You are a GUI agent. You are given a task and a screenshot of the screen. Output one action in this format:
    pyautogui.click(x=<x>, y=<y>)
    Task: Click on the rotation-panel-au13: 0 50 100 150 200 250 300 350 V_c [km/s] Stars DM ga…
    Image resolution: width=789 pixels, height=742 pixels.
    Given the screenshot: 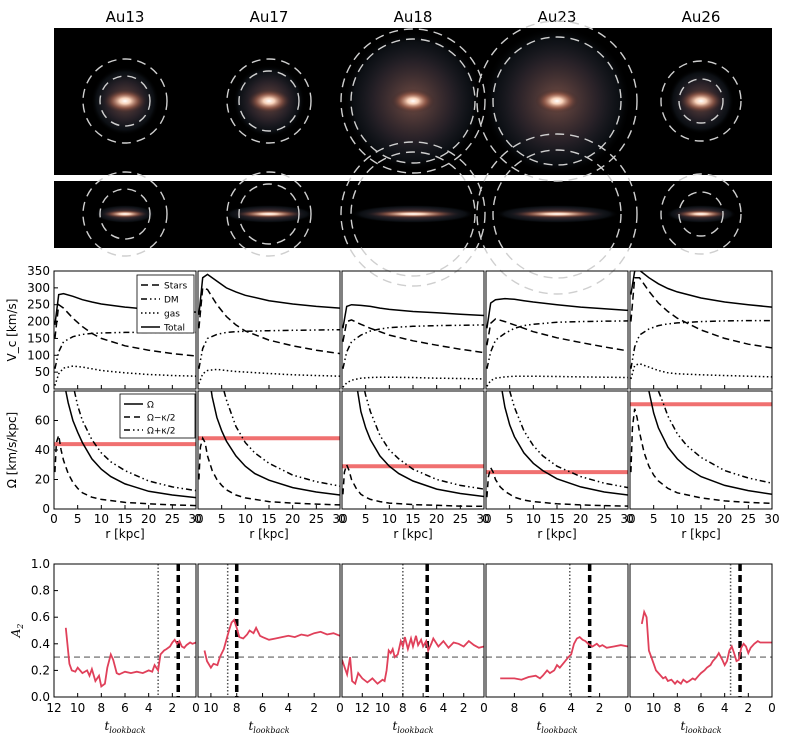 What is the action you would take?
    pyautogui.click(x=101, y=330)
    